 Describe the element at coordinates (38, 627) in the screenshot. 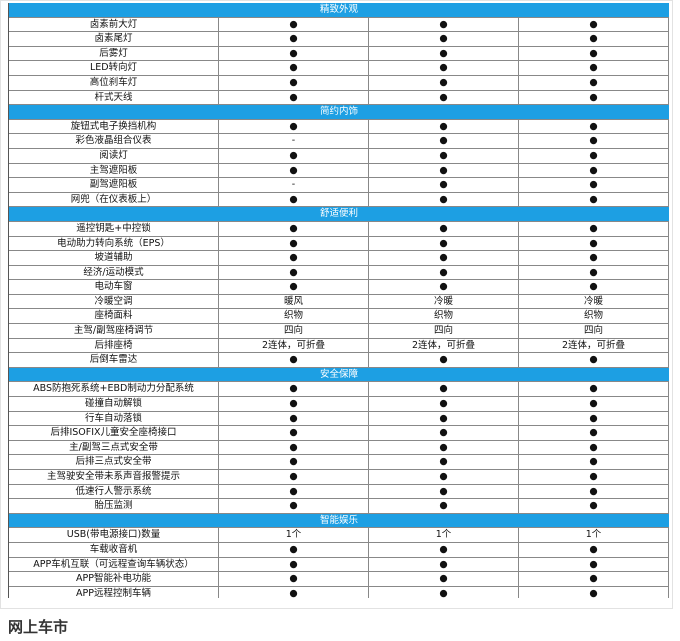

I see `watermark: 网上车市` at that location.